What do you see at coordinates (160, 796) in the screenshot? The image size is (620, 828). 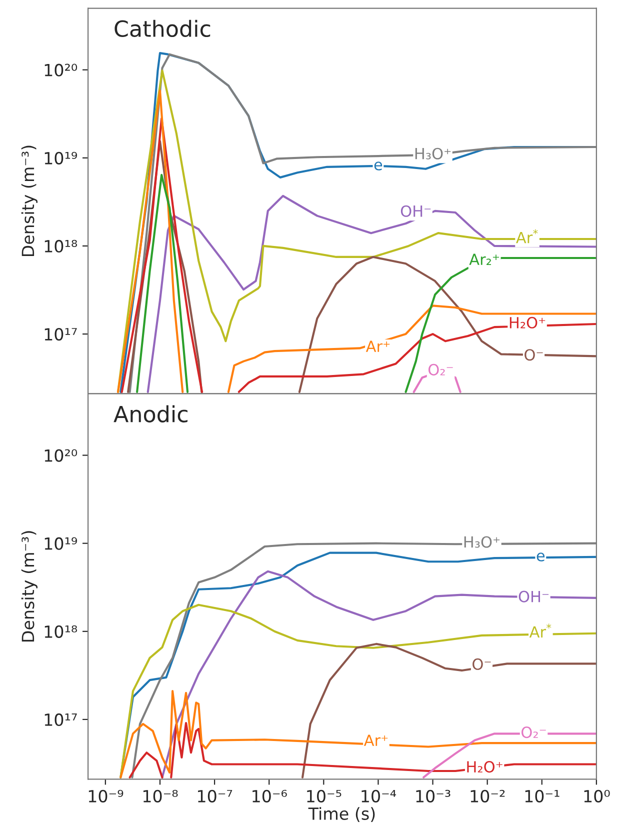 I see `x-tick-label: 10⁻⁸` at bounding box center [160, 796].